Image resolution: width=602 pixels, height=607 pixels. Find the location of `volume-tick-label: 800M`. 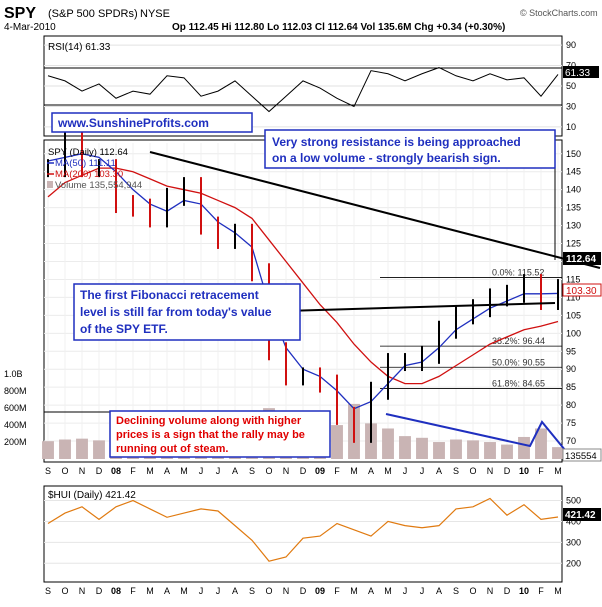

volume-tick-label: 800M is located at coordinates (15, 391).